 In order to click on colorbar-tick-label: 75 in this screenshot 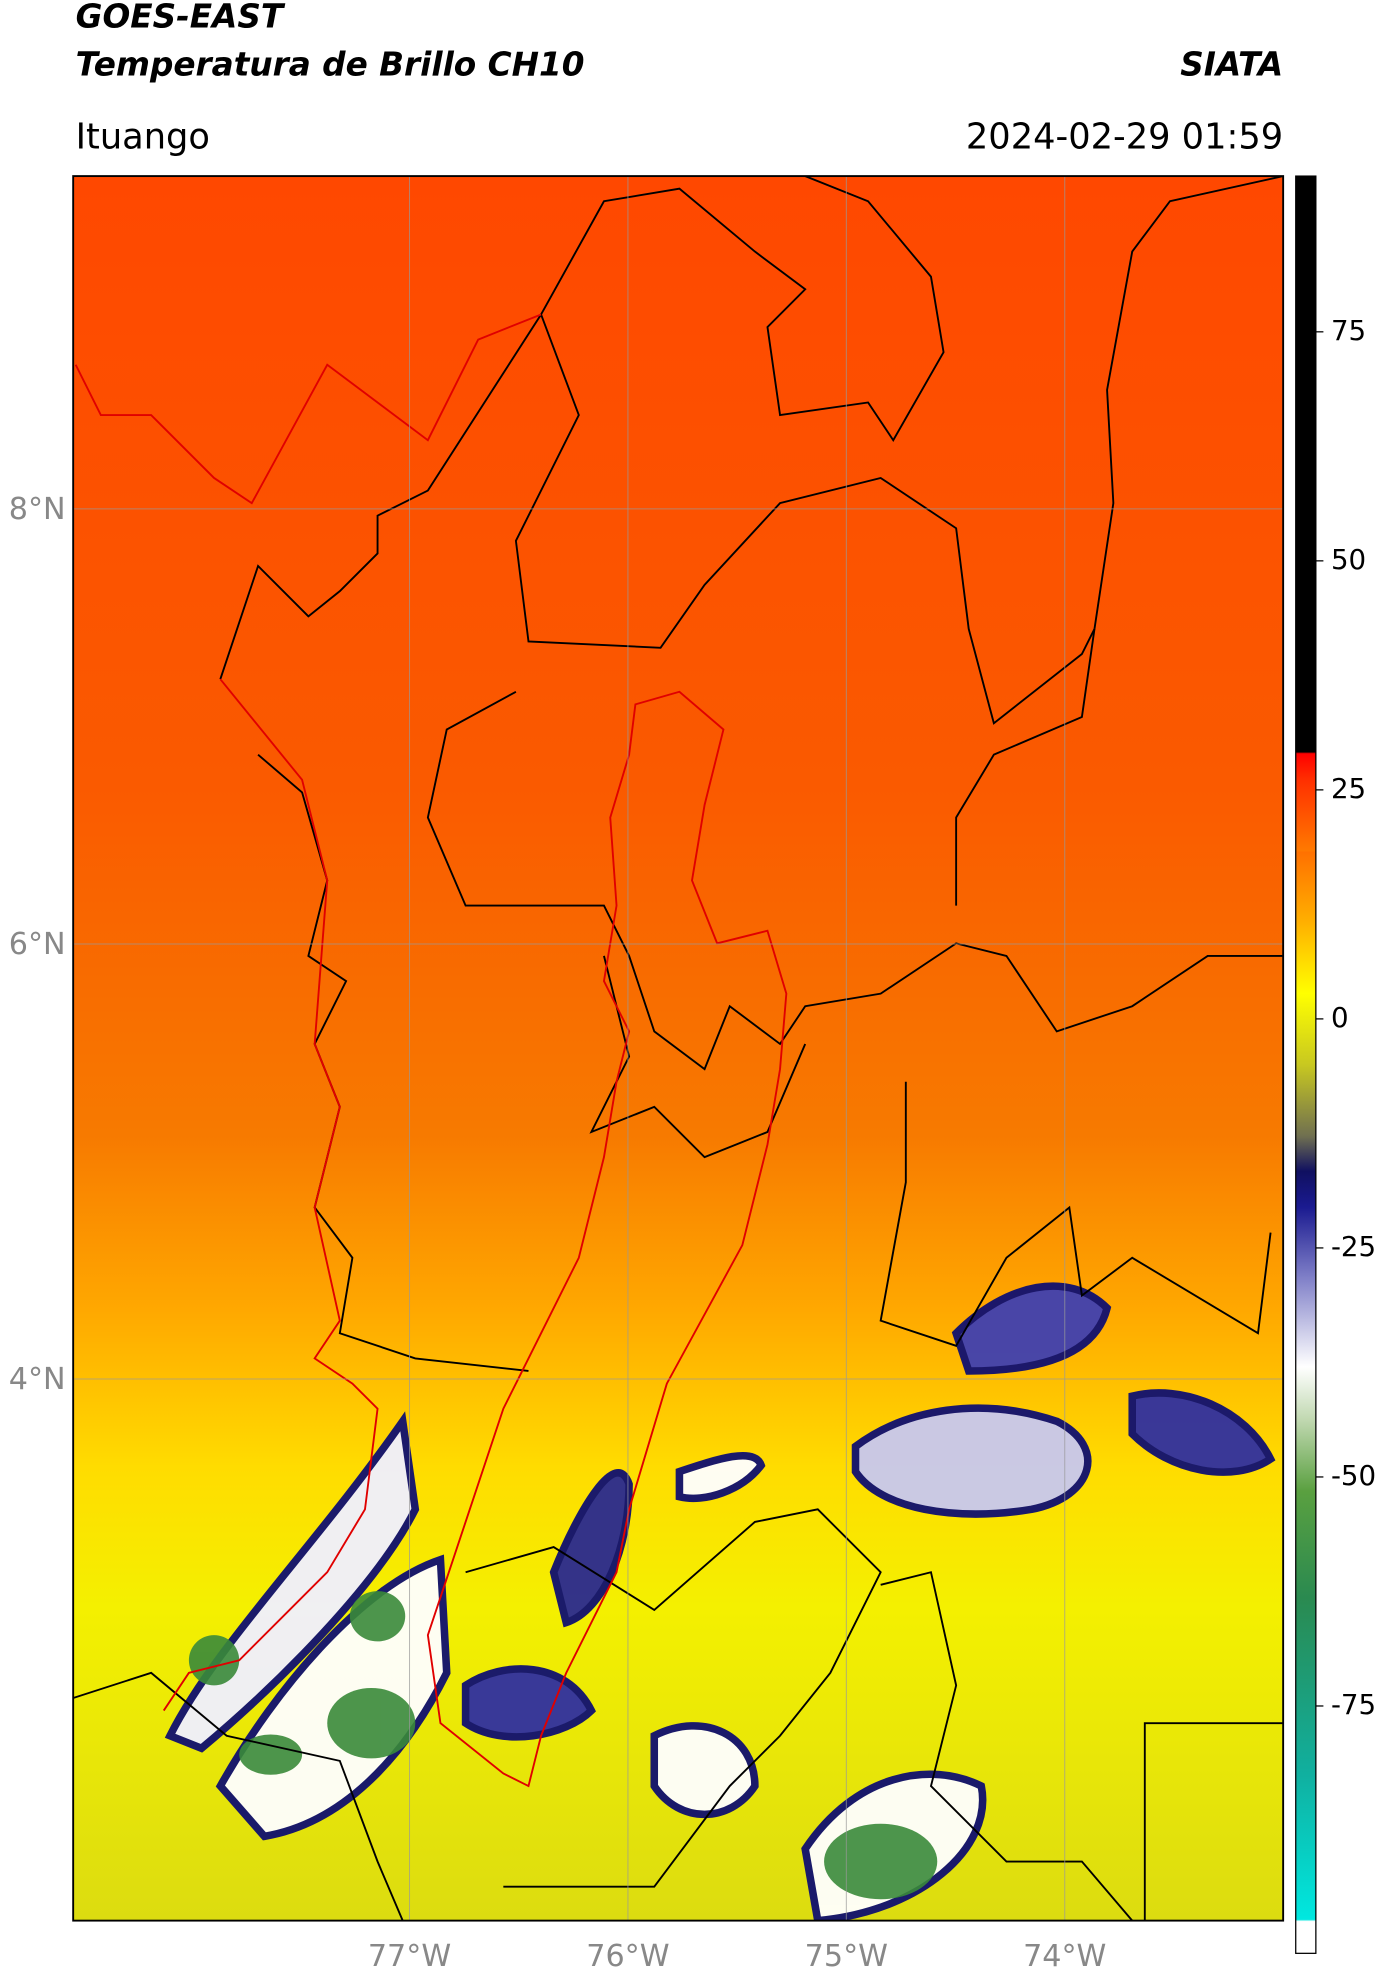, I will do `click(1348, 330)`.